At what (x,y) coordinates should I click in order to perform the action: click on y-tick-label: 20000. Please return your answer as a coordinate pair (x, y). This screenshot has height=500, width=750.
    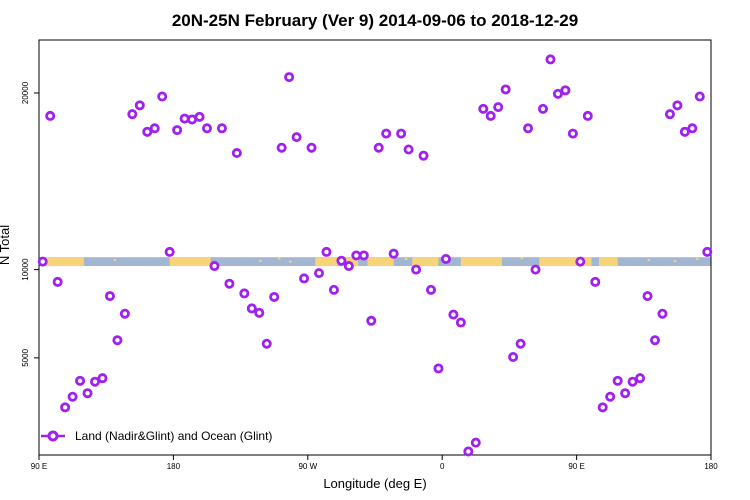
    Looking at the image, I should click on (25, 92).